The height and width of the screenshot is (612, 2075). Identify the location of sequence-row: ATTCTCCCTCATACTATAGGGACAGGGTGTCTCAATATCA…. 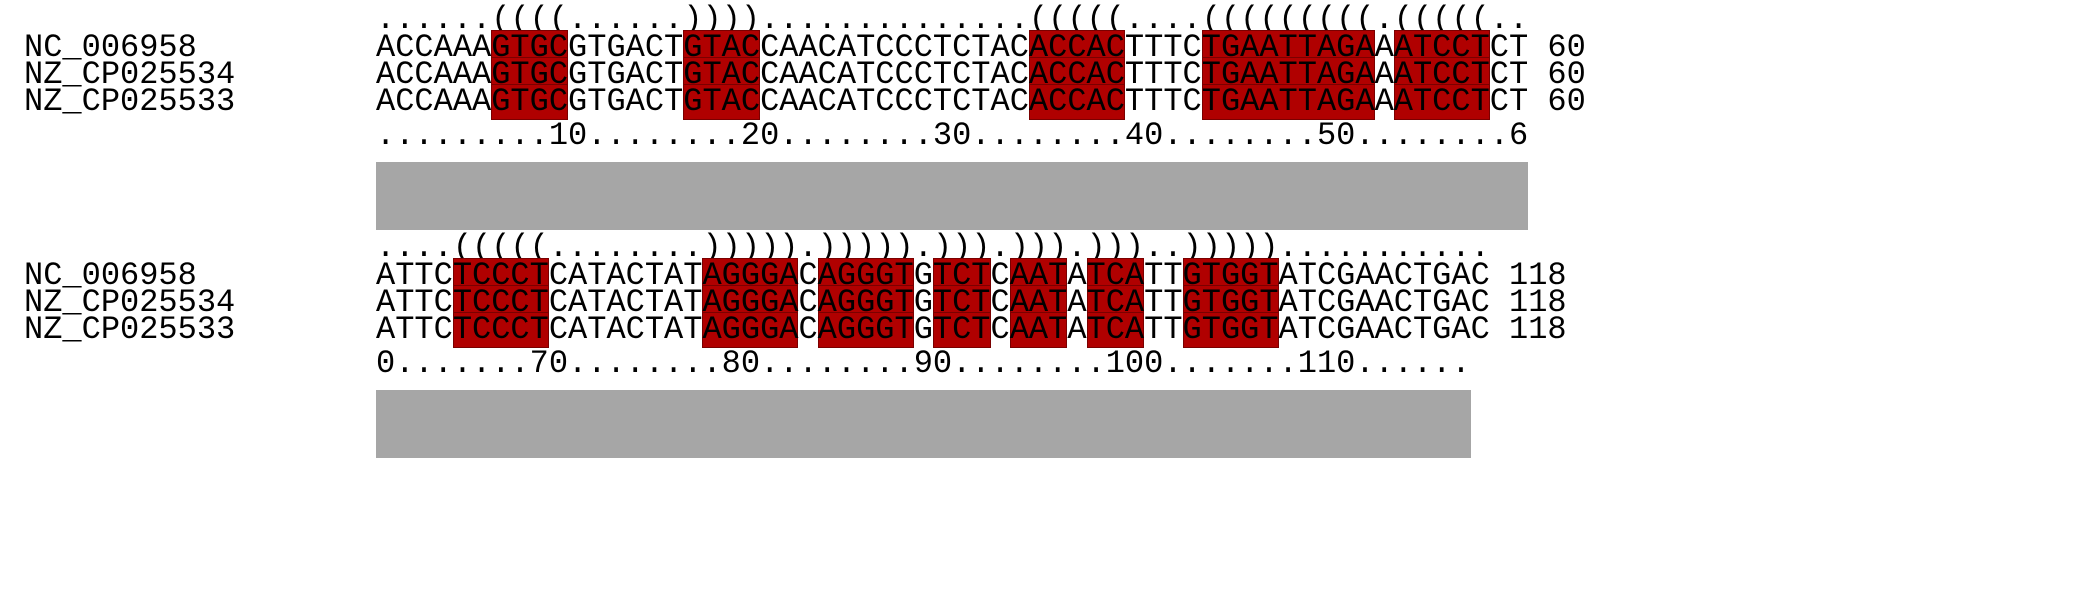
(971, 330).